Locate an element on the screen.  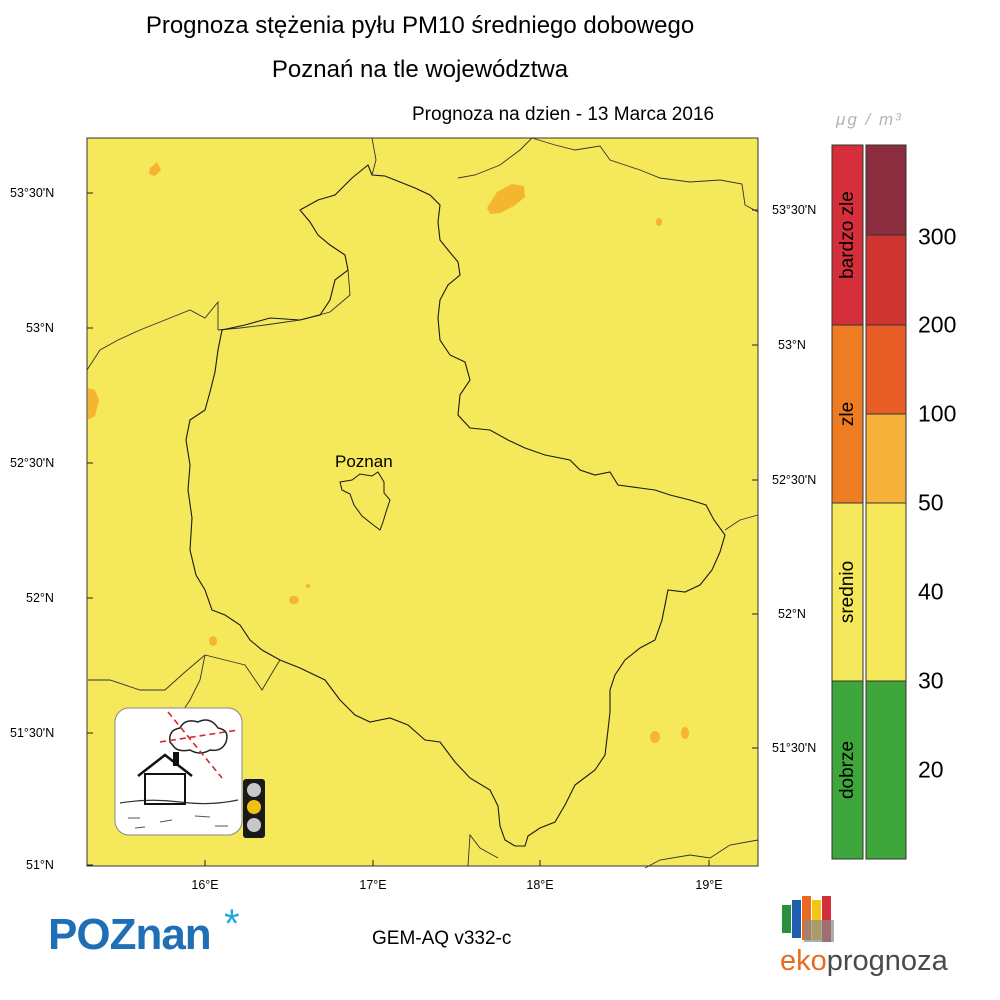
legend-value: 50 is located at coordinates (931, 502).